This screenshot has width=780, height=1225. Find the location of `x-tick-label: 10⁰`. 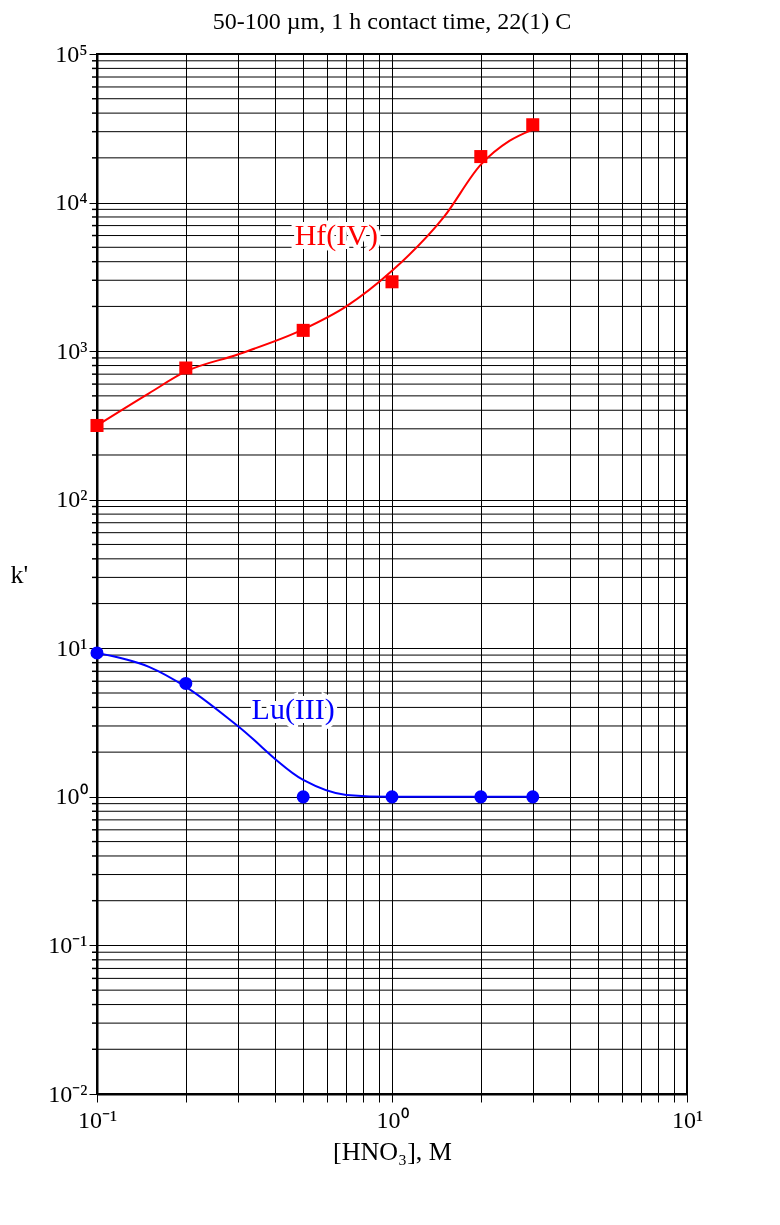

x-tick-label: 10⁰ is located at coordinates (392, 1119).